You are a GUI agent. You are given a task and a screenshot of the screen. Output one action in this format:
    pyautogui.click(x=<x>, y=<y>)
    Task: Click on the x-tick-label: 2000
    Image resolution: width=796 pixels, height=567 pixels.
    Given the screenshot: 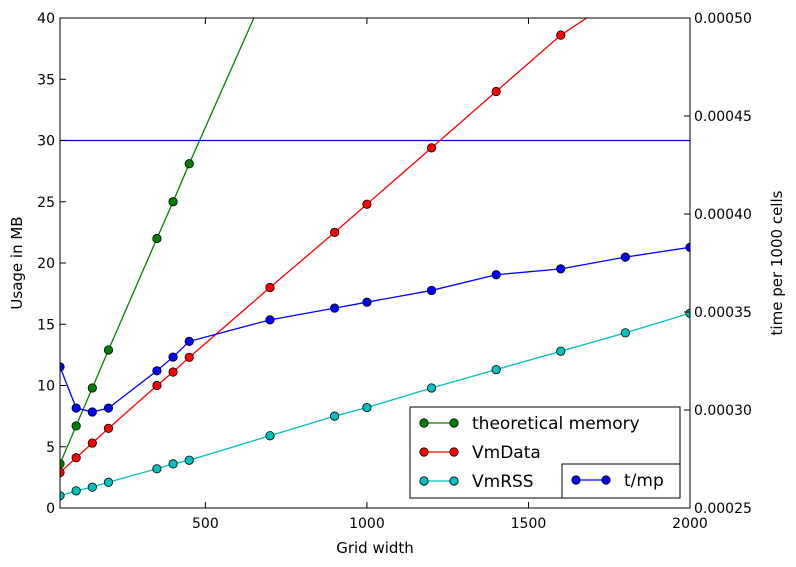 What is the action you would take?
    pyautogui.click(x=690, y=524)
    